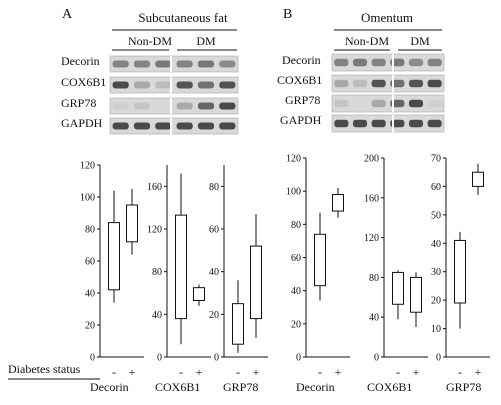 This screenshot has height=405, width=501. I want to click on panel-b-western-blot, so click(388, 93).